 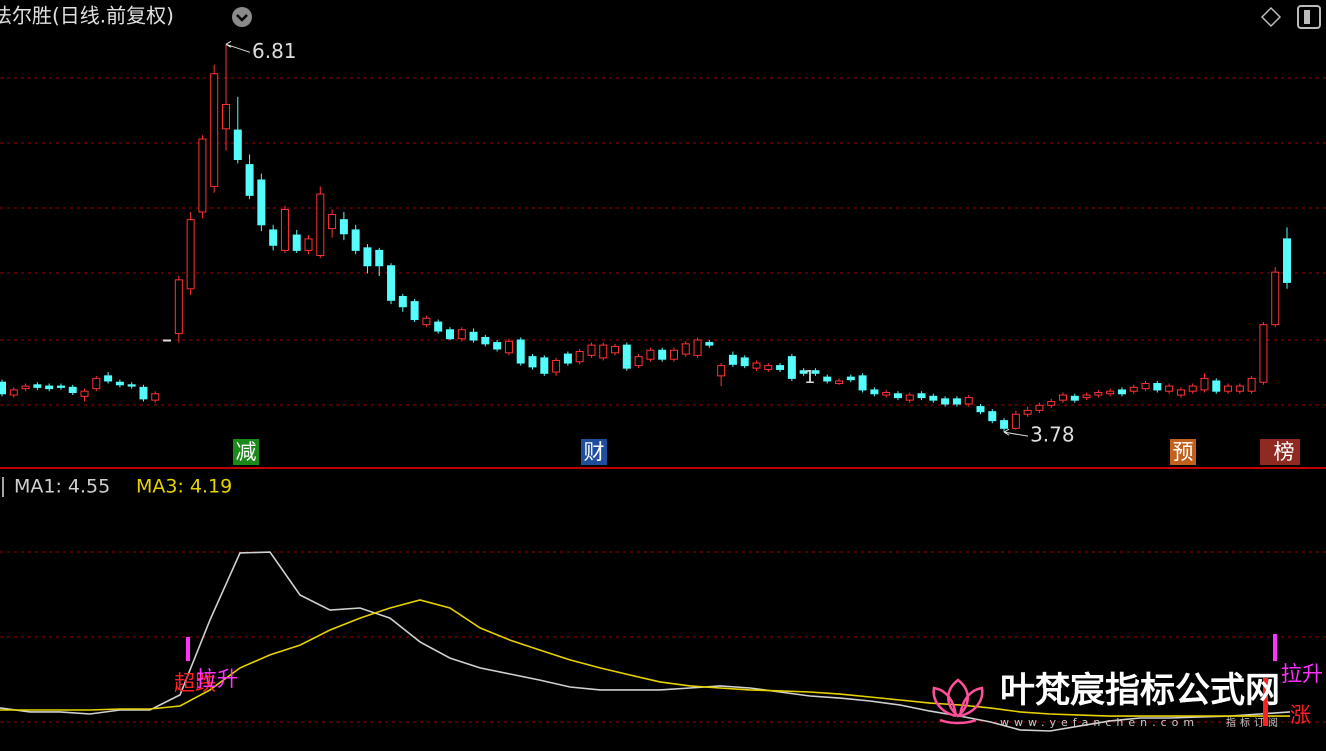 I want to click on event-label: 减, so click(x=246, y=452).